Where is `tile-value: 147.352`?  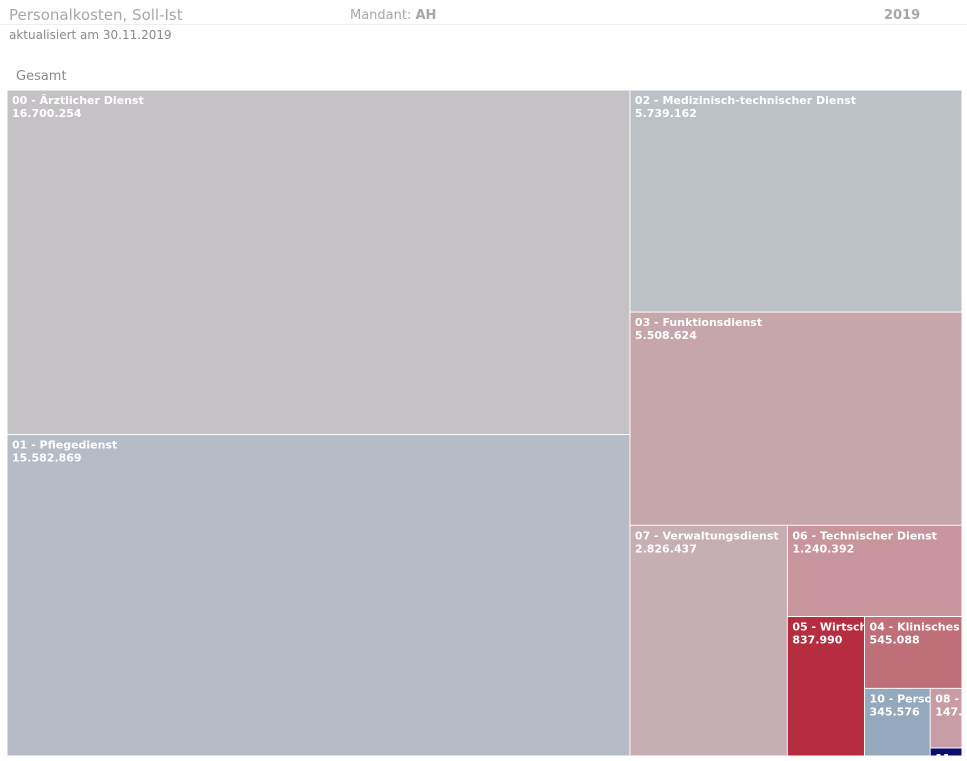 tile-value: 147.352 is located at coordinates (951, 711).